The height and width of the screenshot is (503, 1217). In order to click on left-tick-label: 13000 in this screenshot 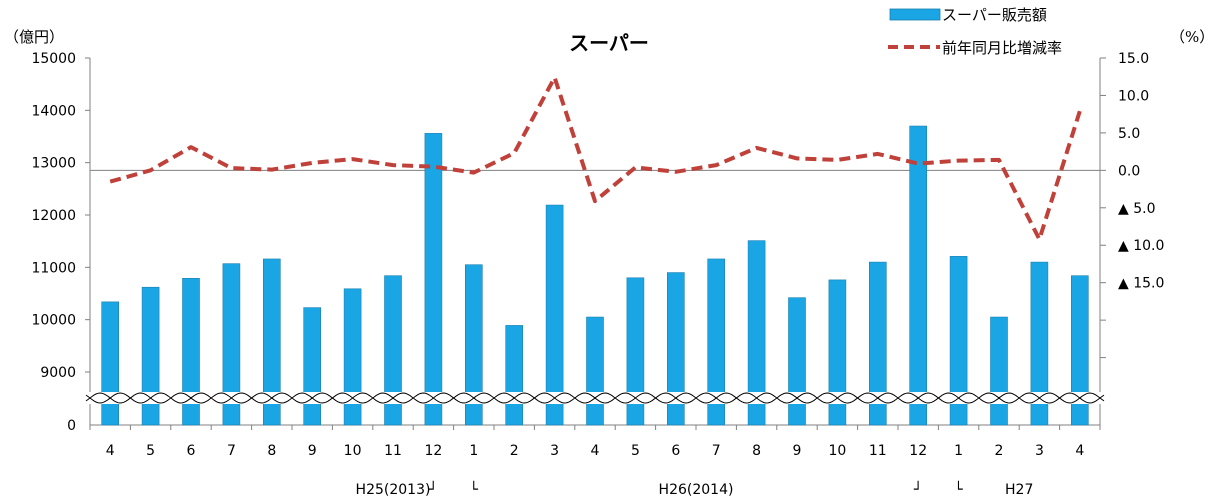, I will do `click(53, 164)`.